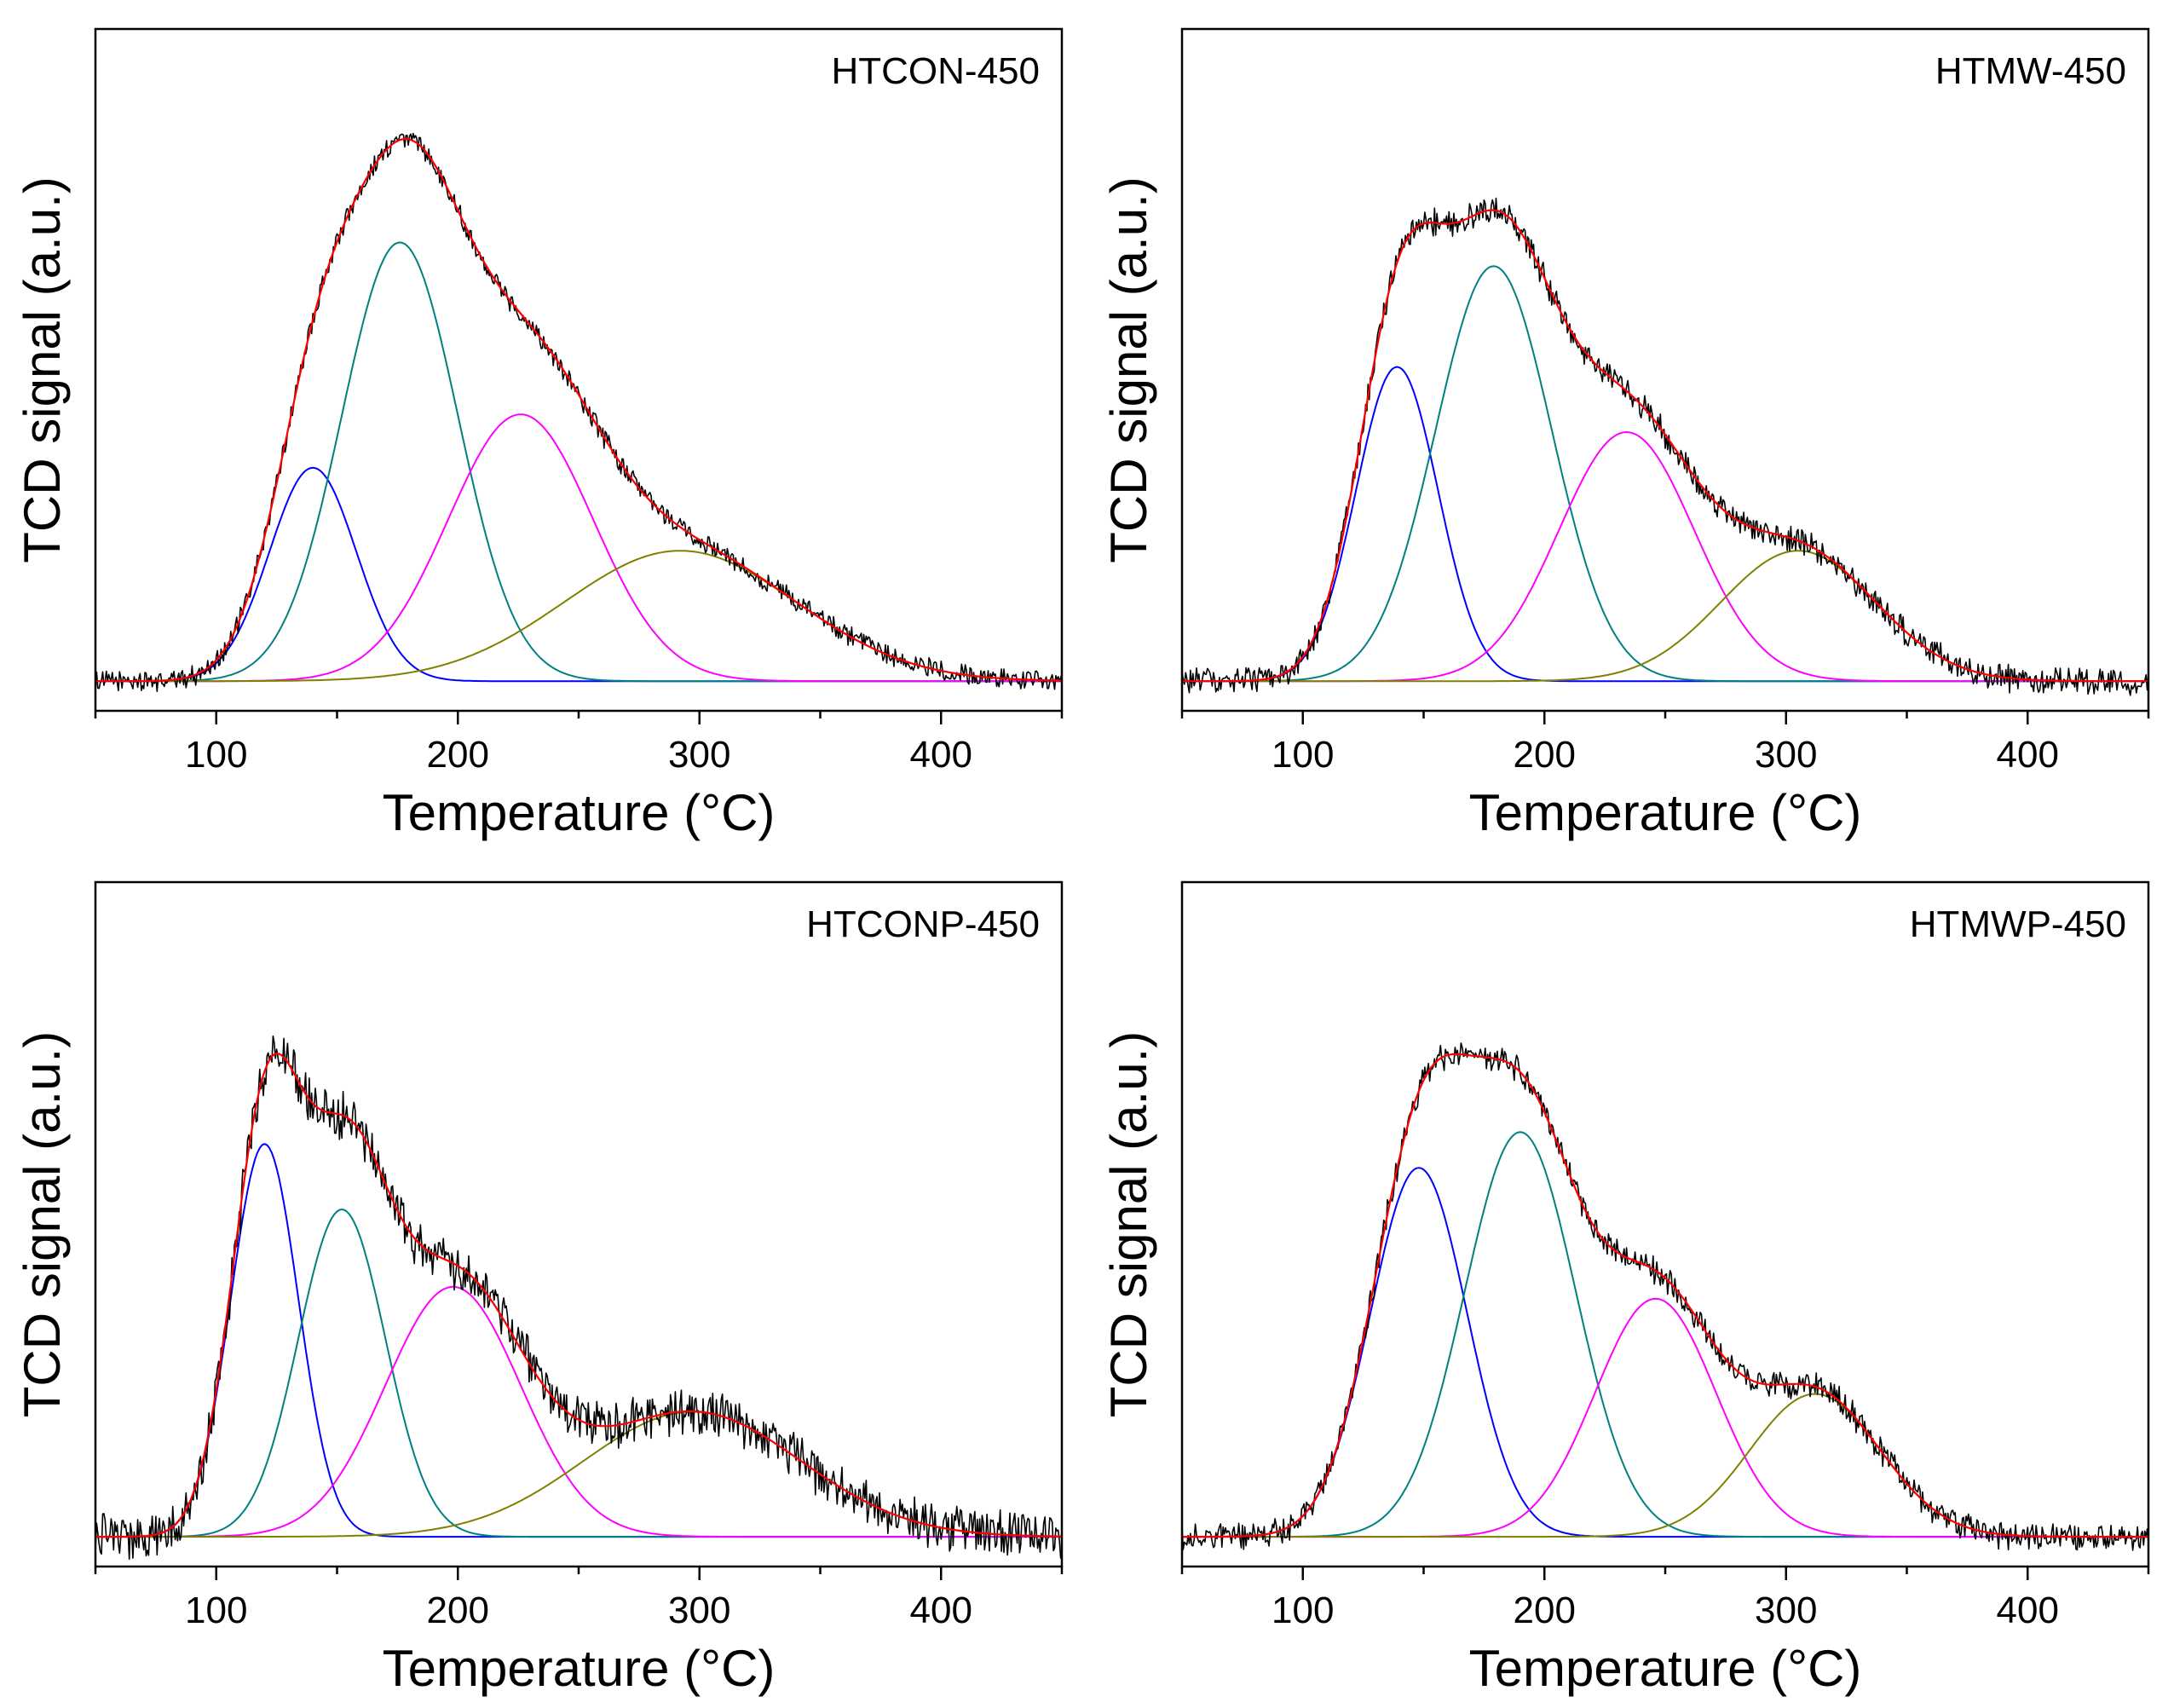  I want to click on panel-title: HTMWP-450, so click(2018, 924).